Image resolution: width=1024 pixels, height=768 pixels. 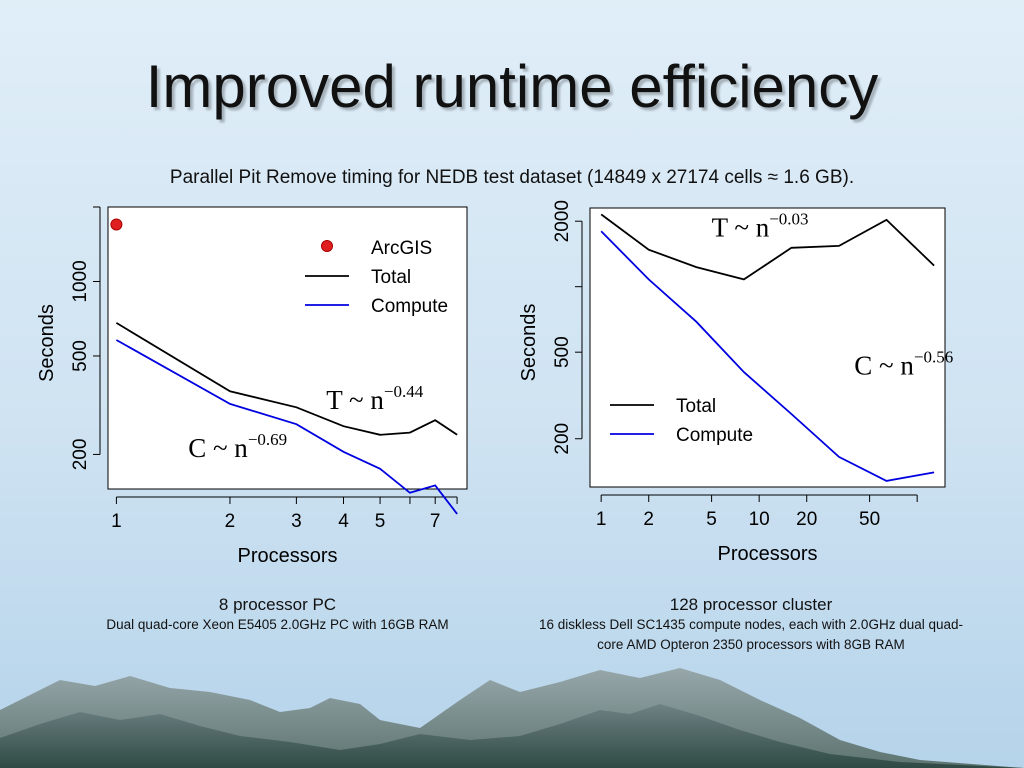 I want to click on fit-annotation: C ~ n−0.56, so click(x=903, y=363).